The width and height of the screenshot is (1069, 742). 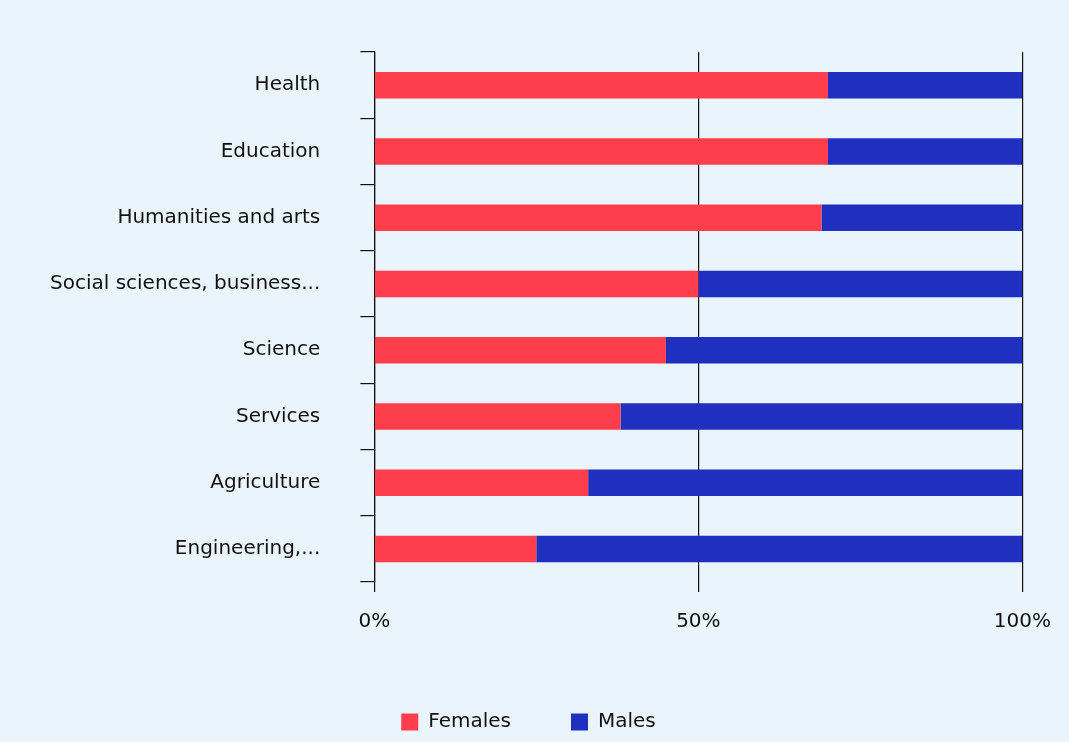 What do you see at coordinates (469, 720) in the screenshot?
I see `legend-label: Females` at bounding box center [469, 720].